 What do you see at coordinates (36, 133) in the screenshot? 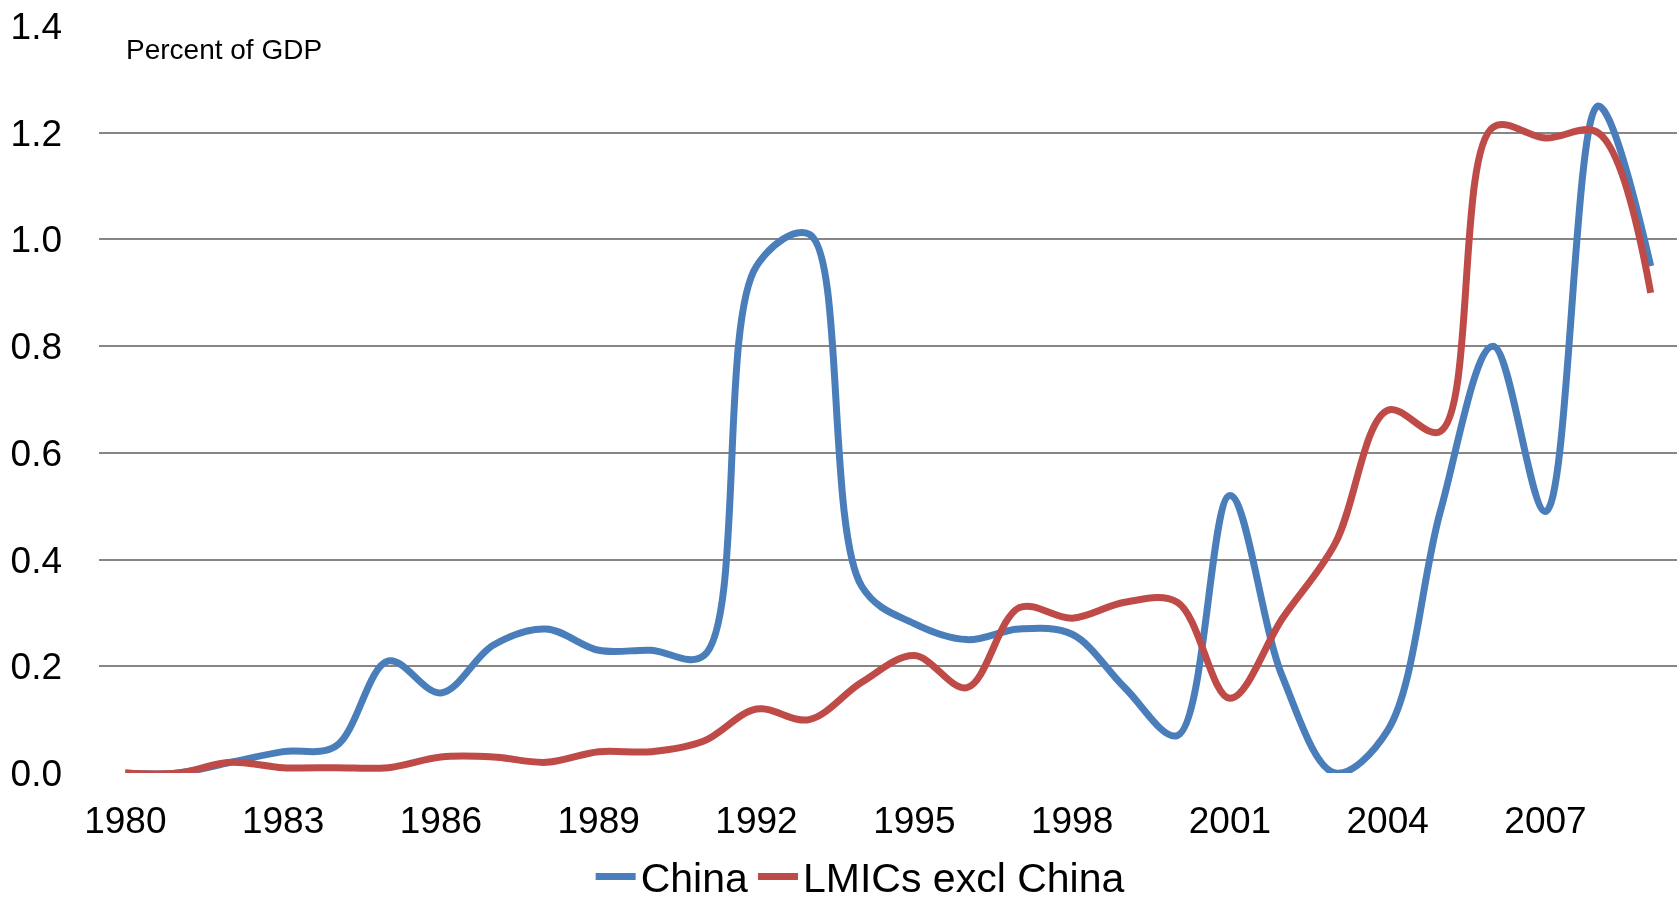
I see `y-tick-label: 1.2` at bounding box center [36, 133].